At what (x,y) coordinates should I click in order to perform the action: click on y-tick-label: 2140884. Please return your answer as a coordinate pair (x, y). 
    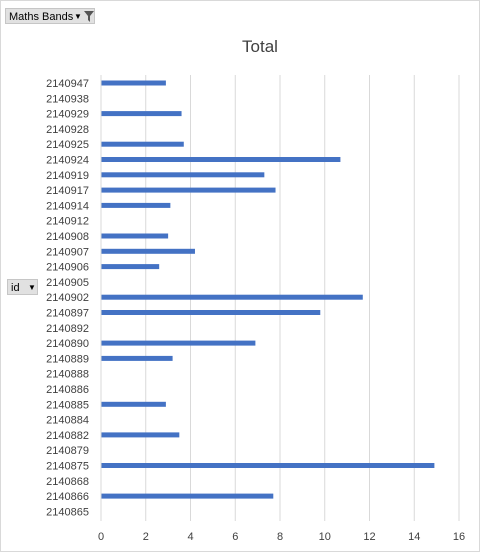
    Looking at the image, I should click on (67, 421).